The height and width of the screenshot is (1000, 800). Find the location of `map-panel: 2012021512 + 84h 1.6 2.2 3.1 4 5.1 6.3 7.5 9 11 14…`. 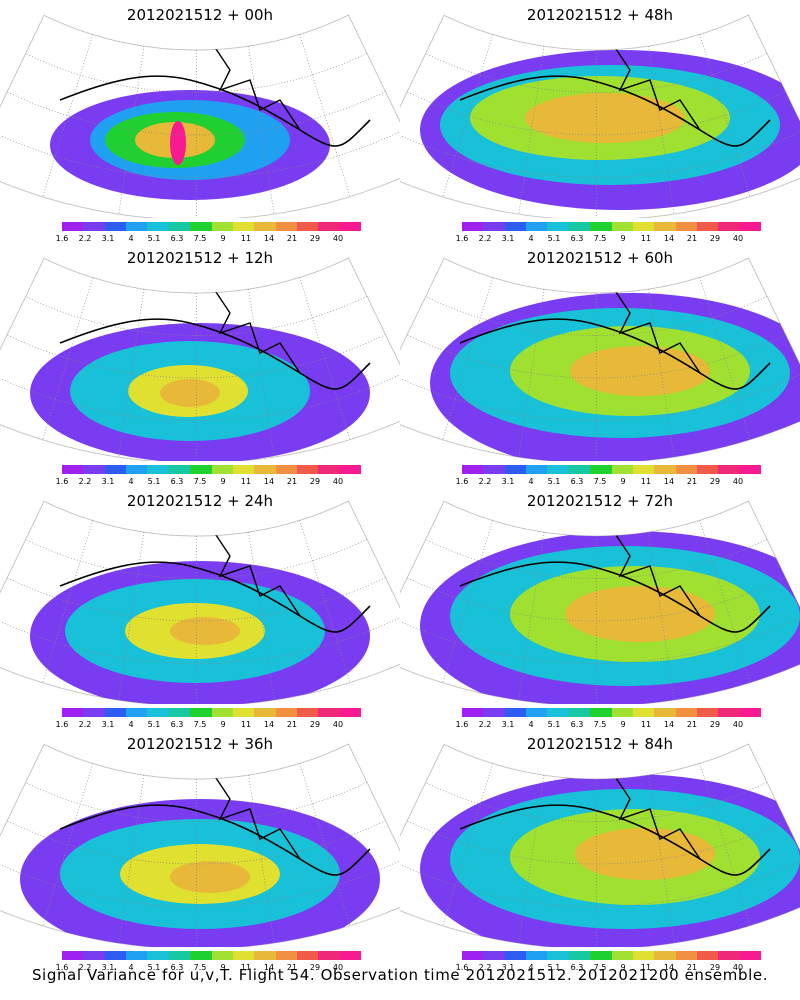

map-panel: 2012021512 + 84h 1.6 2.2 3.1 4 5.1 6.3 7.5 9 11 14… is located at coordinates (600, 850).